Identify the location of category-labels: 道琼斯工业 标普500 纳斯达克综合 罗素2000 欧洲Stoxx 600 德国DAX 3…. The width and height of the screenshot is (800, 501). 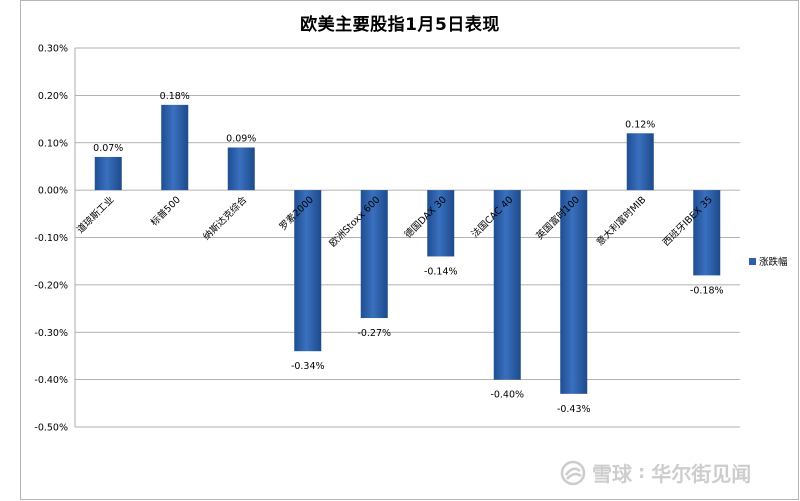
(394, 221).